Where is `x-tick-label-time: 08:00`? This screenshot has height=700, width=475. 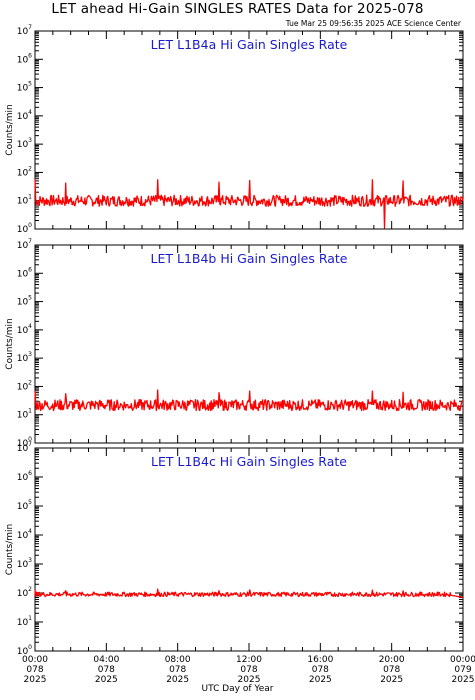 x-tick-label-time: 08:00 is located at coordinates (178, 660).